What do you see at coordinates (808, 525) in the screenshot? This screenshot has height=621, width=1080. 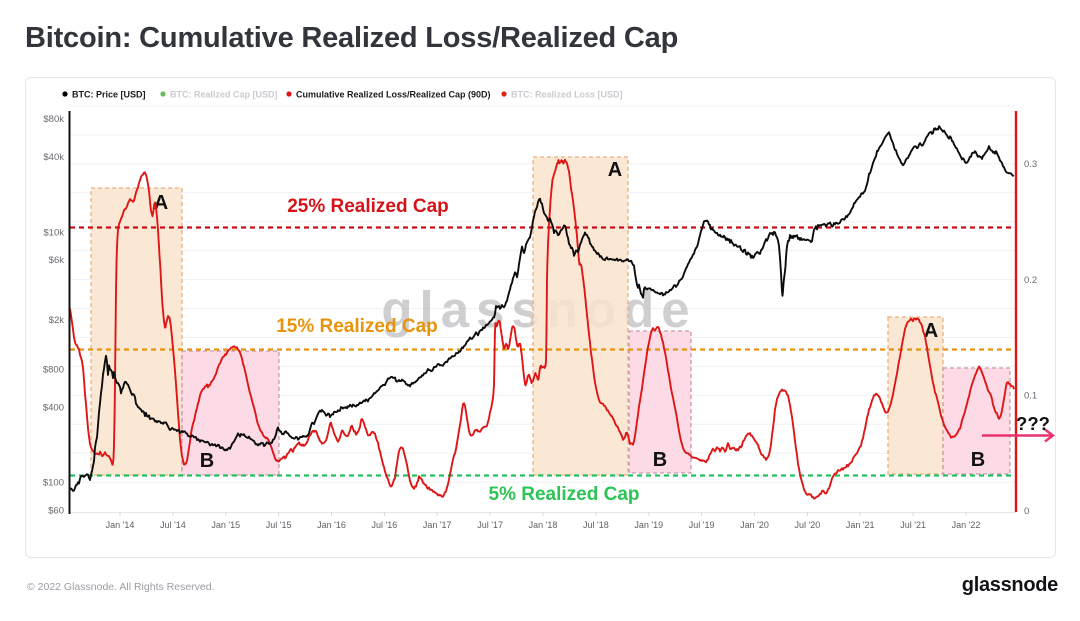 I see `svg-text: Jul '20` at bounding box center [808, 525].